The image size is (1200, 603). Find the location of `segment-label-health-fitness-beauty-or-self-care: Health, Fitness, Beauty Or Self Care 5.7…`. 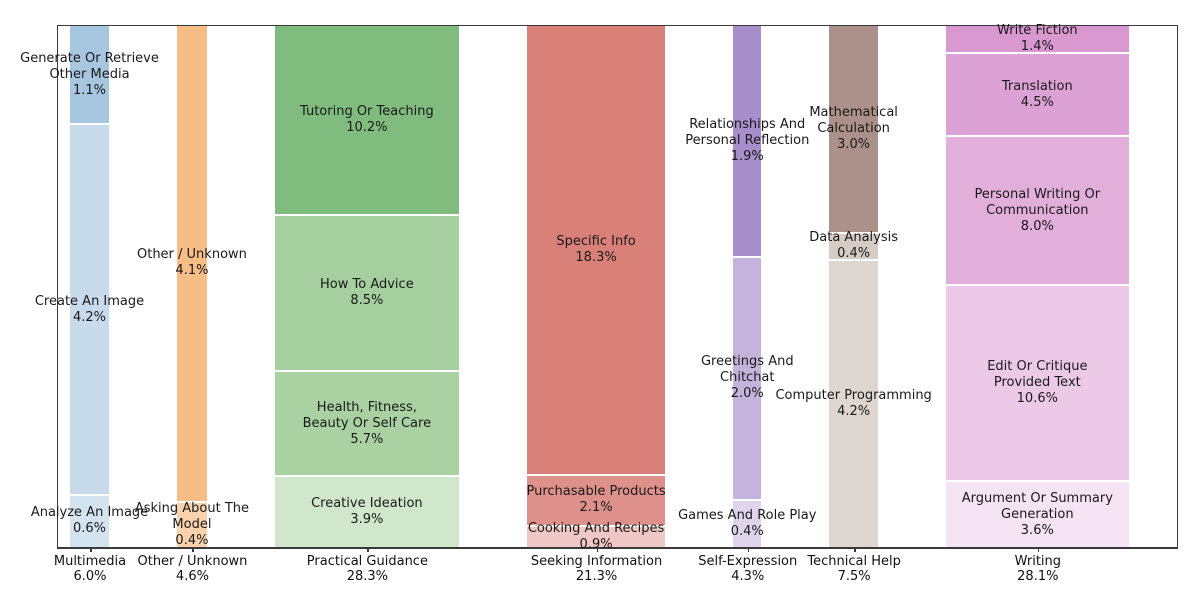

segment-label-health-fitness-beauty-or-self-care: Health, Fitness, Beauty Or Self Care 5.7… is located at coordinates (367, 423).